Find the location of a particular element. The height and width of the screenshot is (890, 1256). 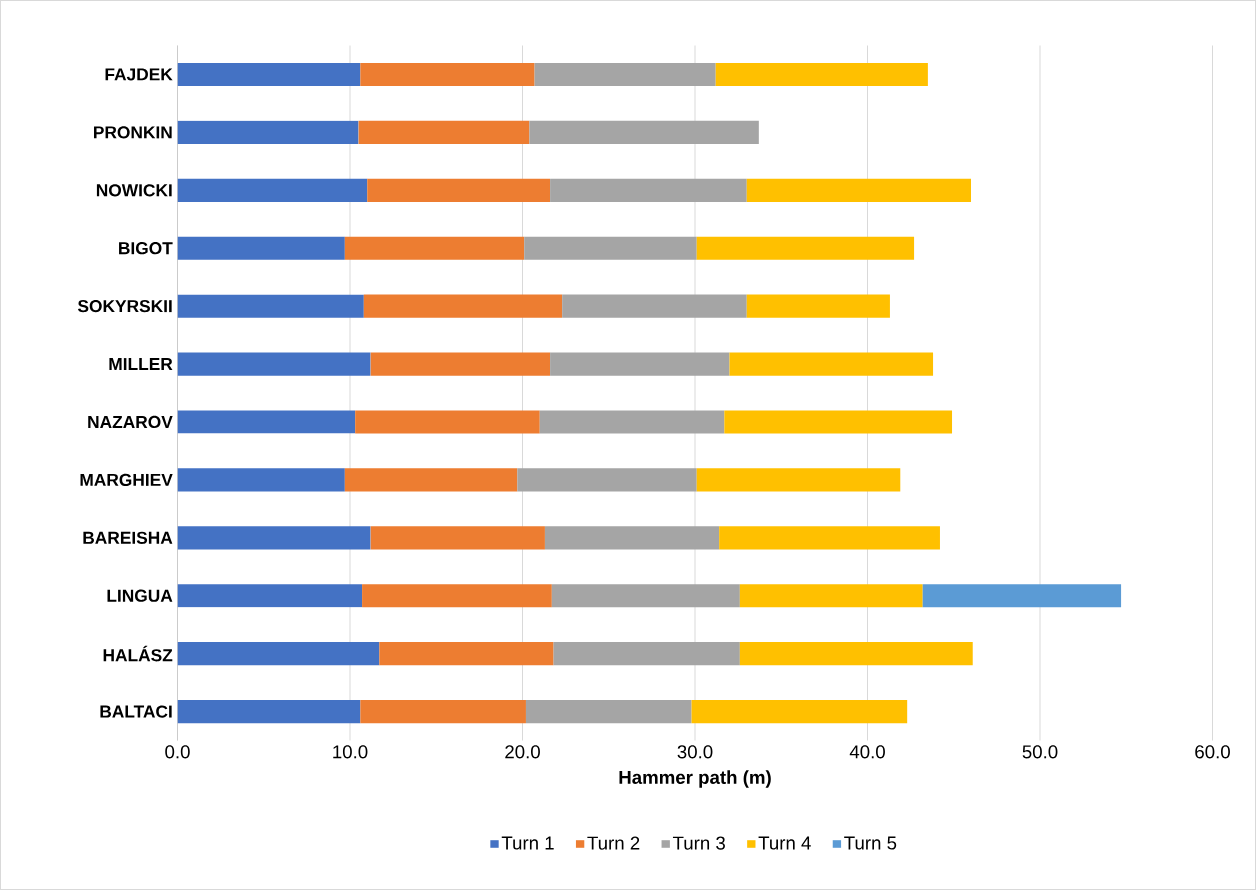

y-tick-label: BALTACI is located at coordinates (136, 711).